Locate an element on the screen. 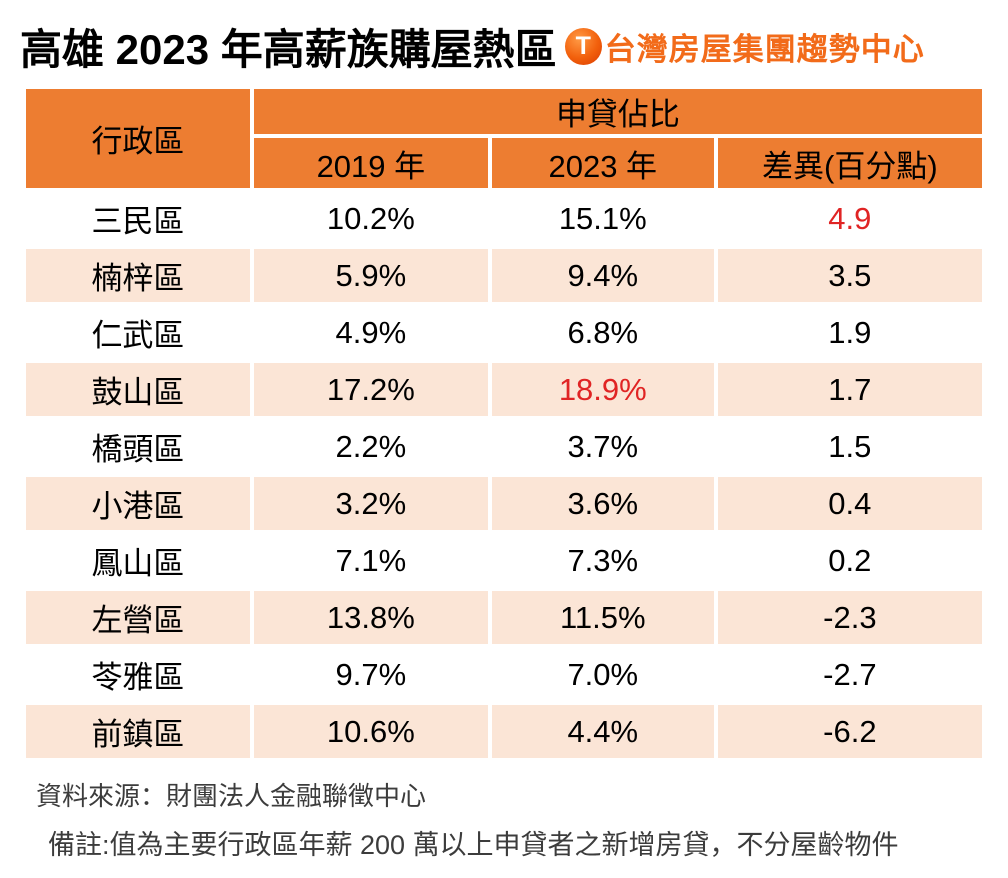 This screenshot has height=878, width=1008. district-cell: 左營區 is located at coordinates (138, 617).